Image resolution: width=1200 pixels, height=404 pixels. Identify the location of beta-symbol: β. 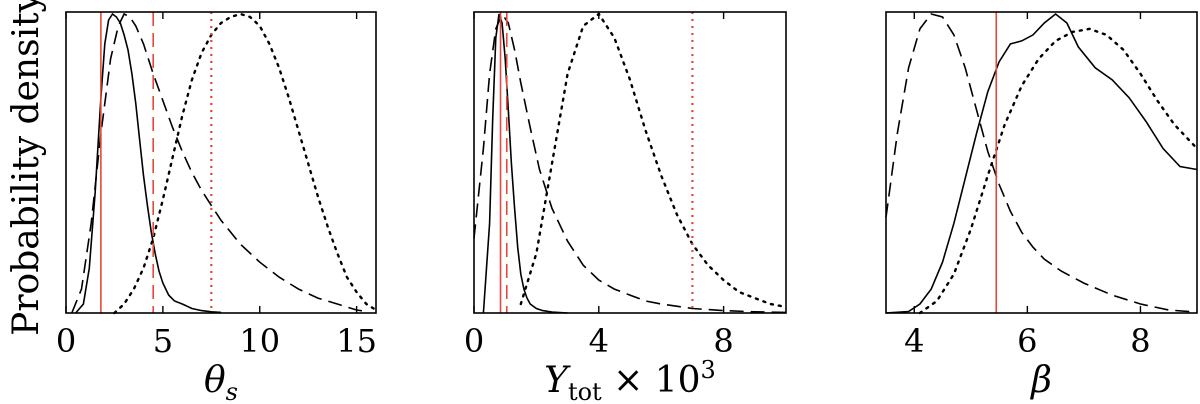
(1040, 380).